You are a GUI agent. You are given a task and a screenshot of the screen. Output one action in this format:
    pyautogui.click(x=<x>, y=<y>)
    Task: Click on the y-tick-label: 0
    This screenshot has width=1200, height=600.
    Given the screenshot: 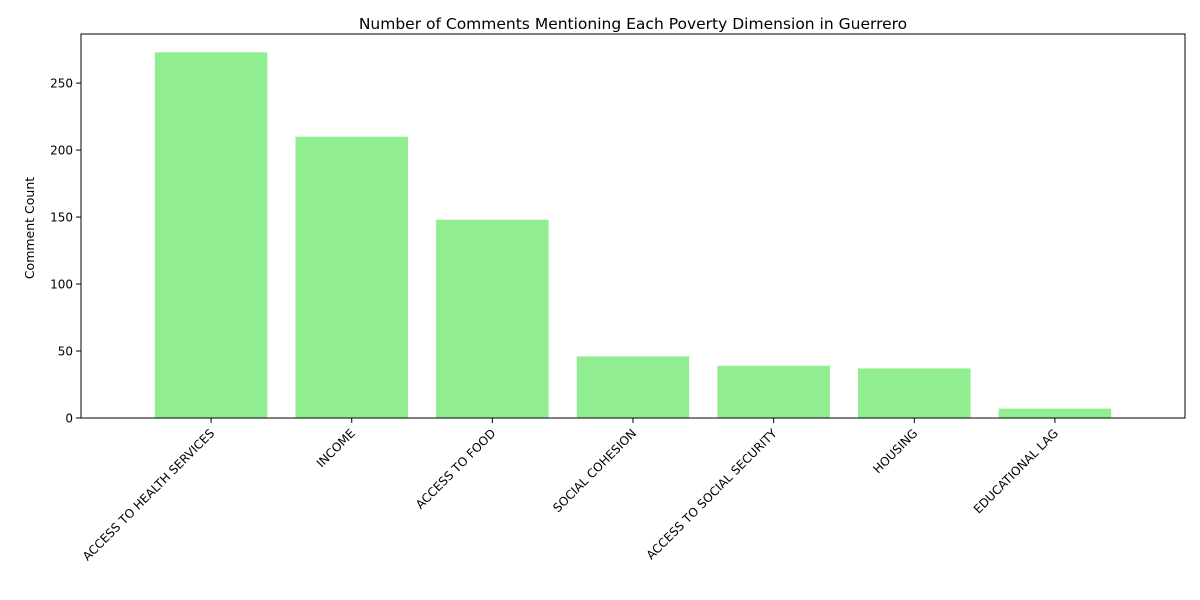 What is the action you would take?
    pyautogui.click(x=69, y=419)
    